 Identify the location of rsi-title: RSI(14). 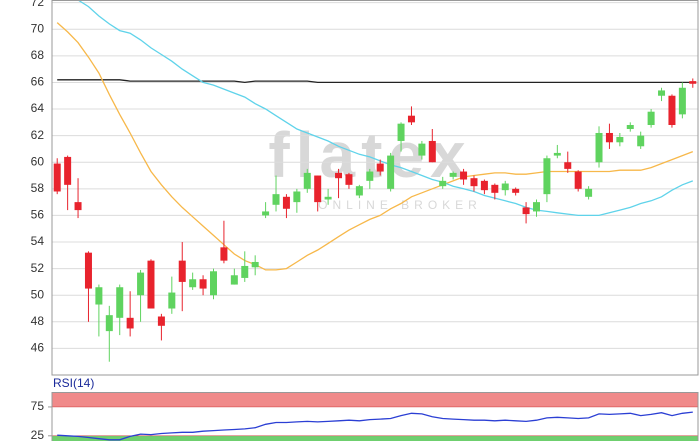
(73, 383).